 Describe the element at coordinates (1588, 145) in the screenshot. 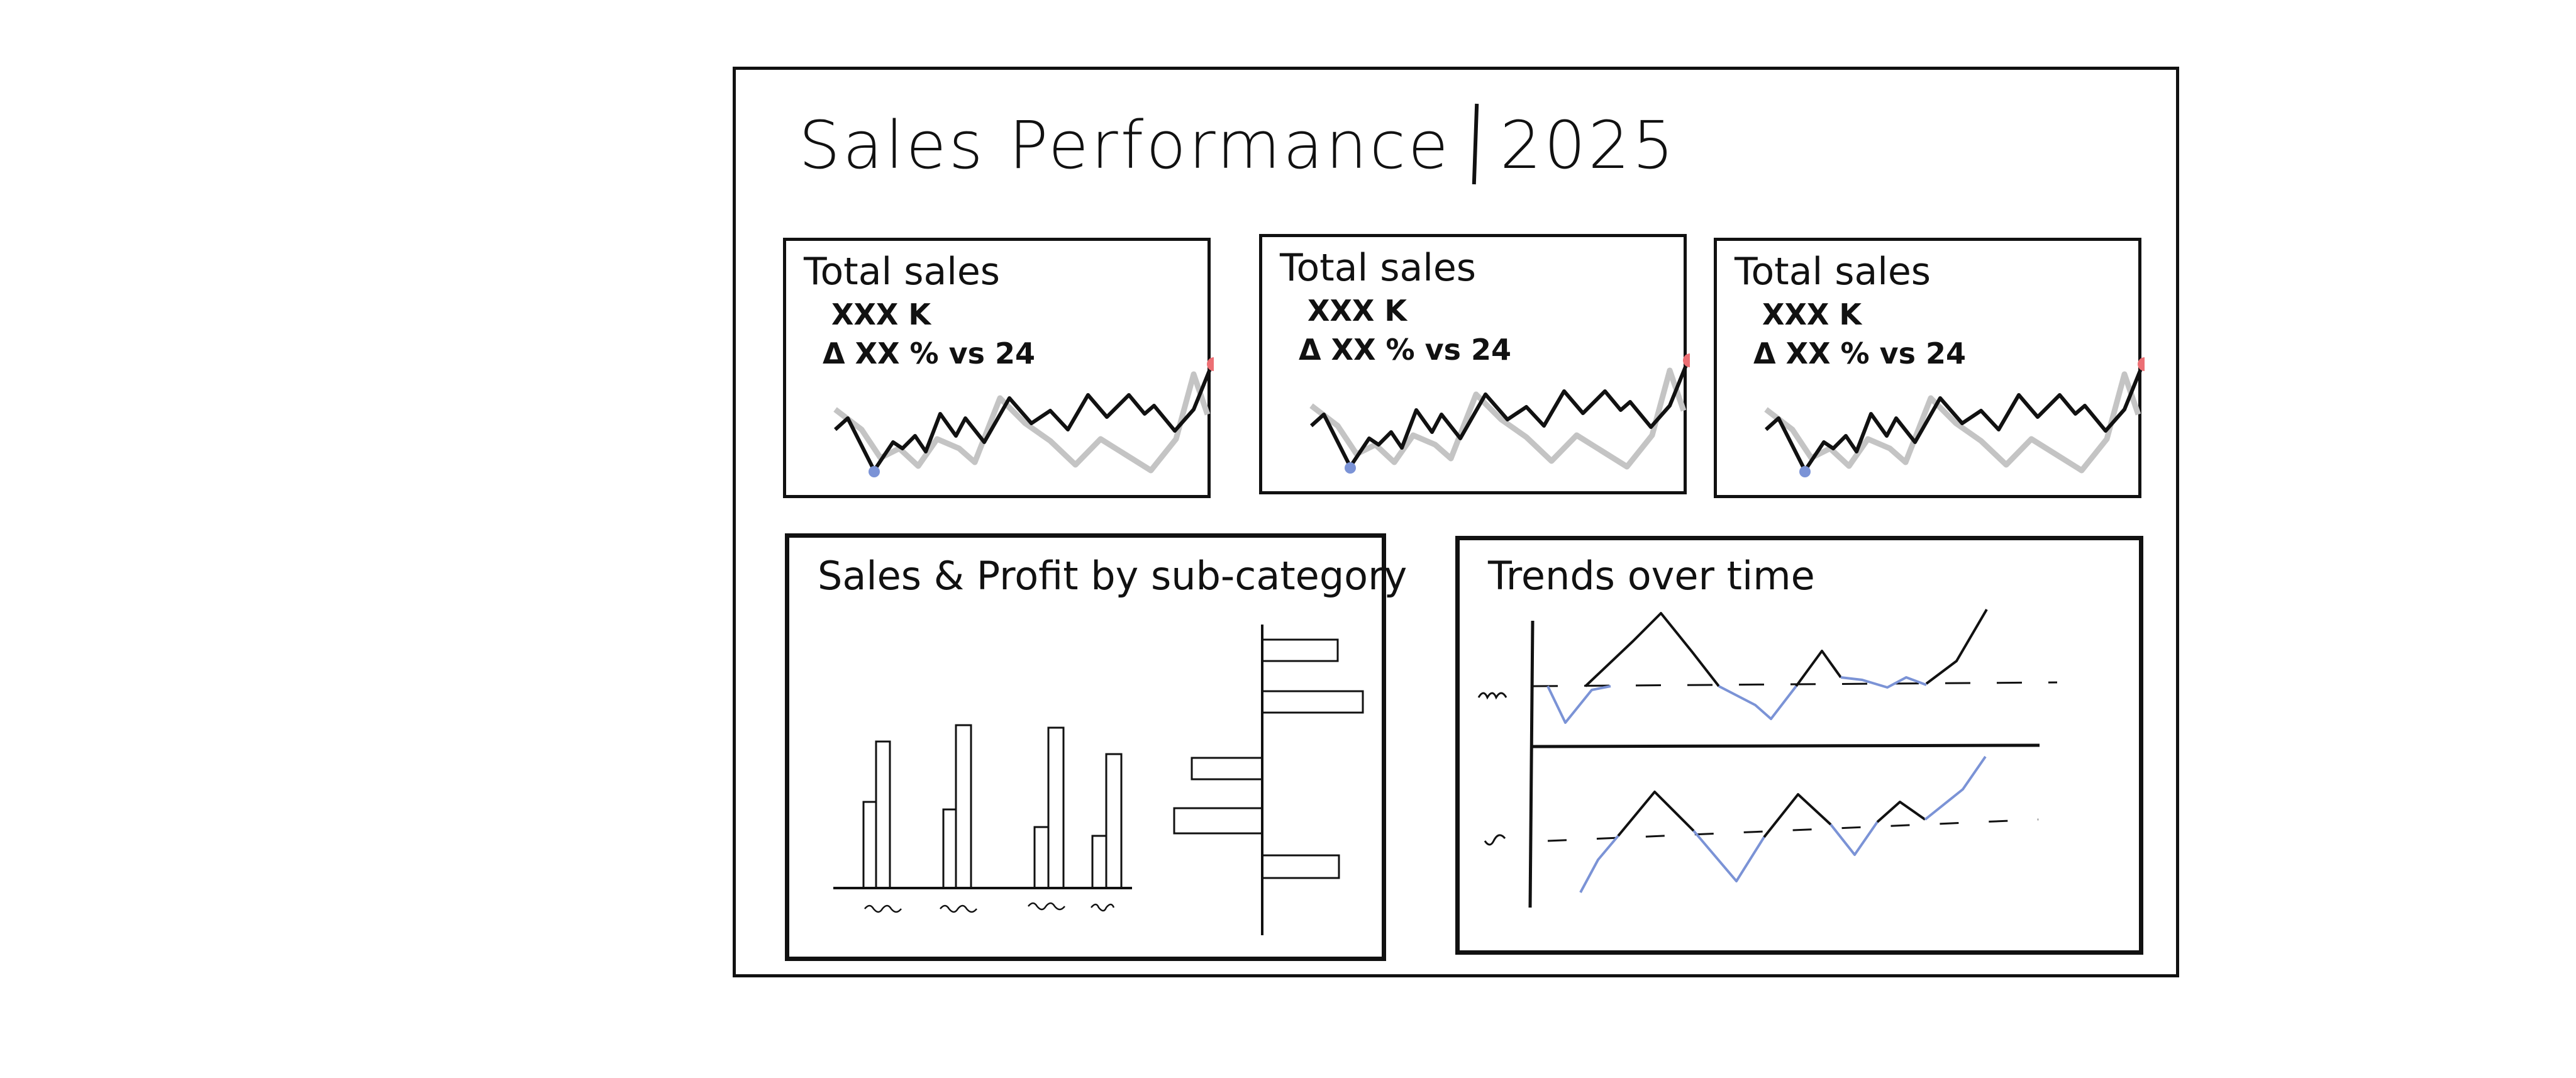

I see `title-year: 2025` at that location.